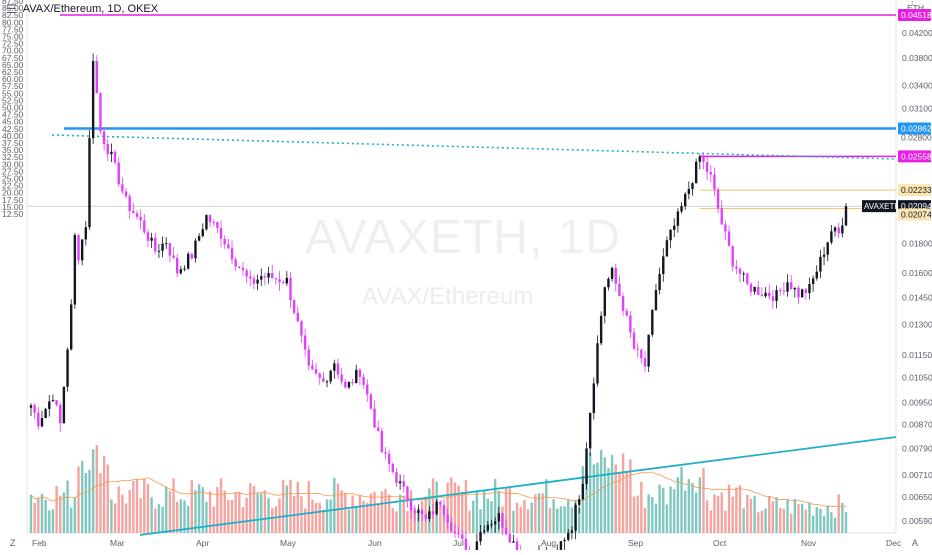 The height and width of the screenshot is (555, 932). I want to click on price-tag-magenta-top: 0.04518, so click(915, 15).